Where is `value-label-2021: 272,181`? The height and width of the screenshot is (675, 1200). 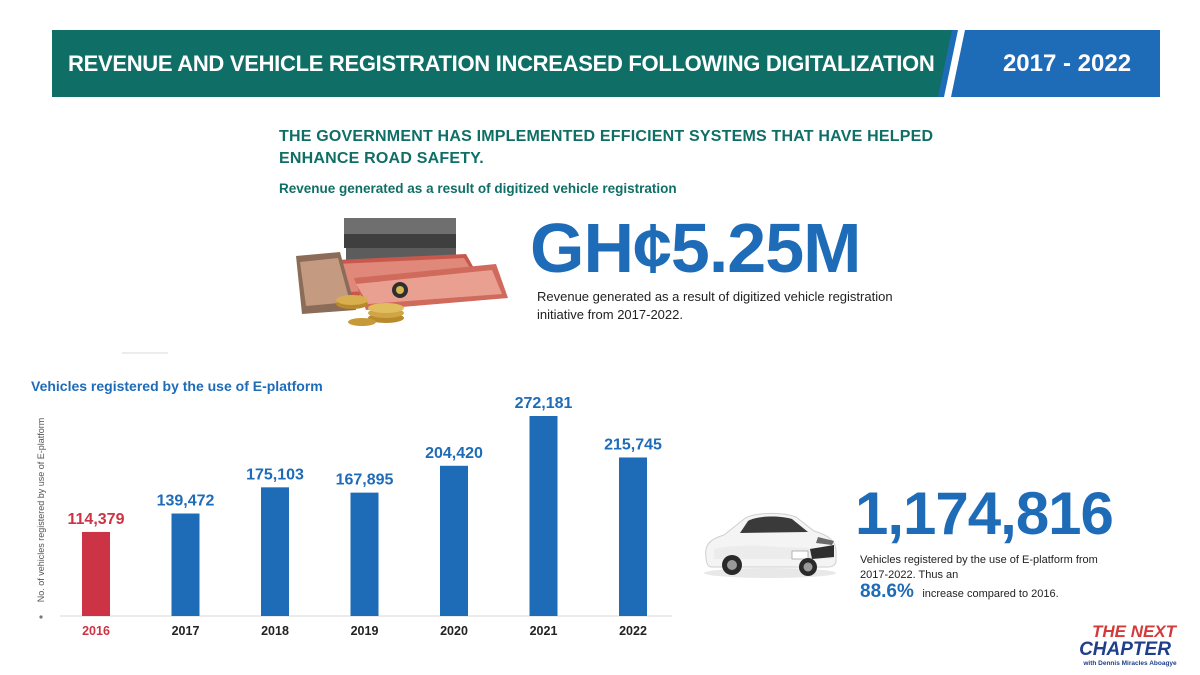
value-label-2021: 272,181 is located at coordinates (544, 403).